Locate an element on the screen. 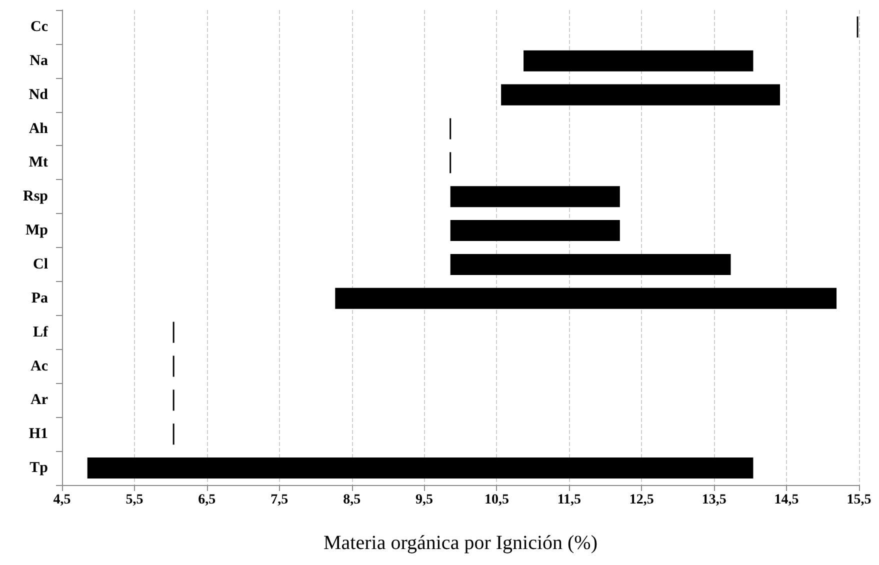  y-tick-label: Pa is located at coordinates (39, 298).